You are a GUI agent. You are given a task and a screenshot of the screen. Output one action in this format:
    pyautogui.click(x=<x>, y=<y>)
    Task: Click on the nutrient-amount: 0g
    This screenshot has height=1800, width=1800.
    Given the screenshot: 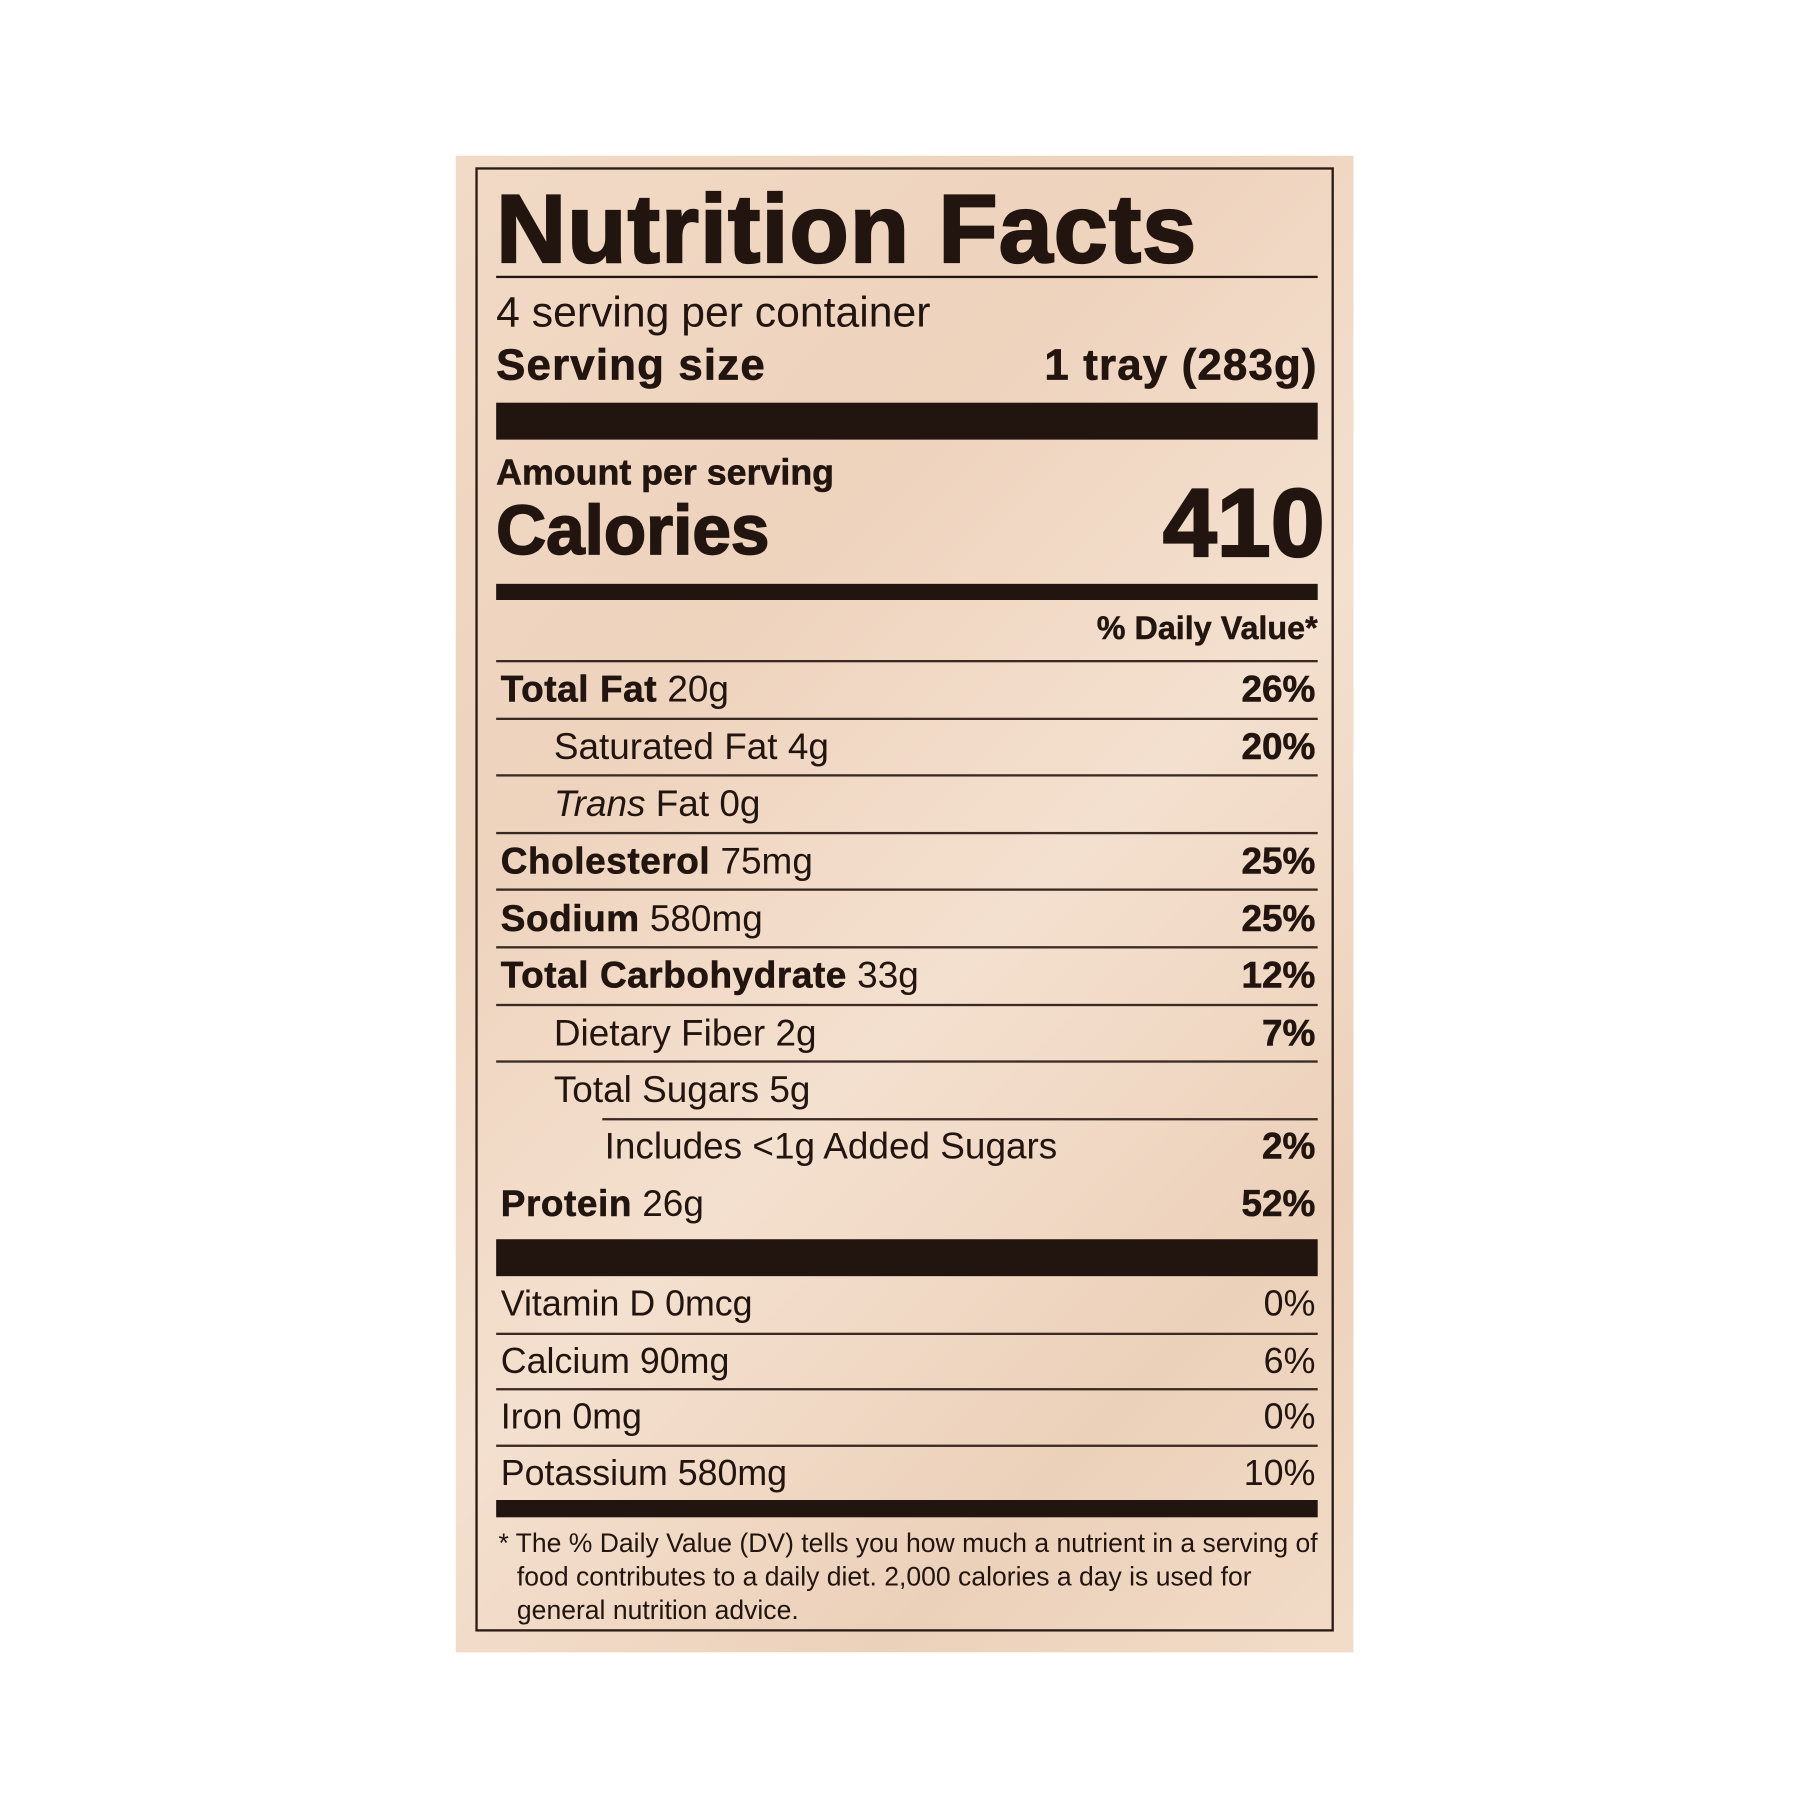 What is the action you would take?
    pyautogui.click(x=740, y=803)
    